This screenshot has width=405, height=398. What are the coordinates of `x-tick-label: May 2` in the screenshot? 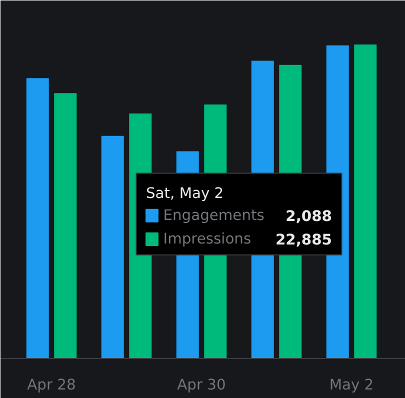 It's located at (351, 385).